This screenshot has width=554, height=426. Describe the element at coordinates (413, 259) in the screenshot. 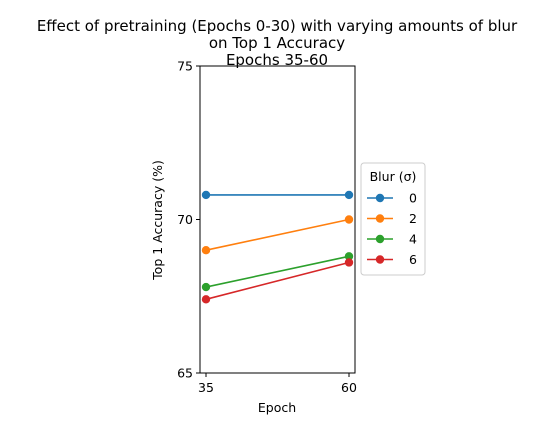

I see `legend-label: 6` at that location.